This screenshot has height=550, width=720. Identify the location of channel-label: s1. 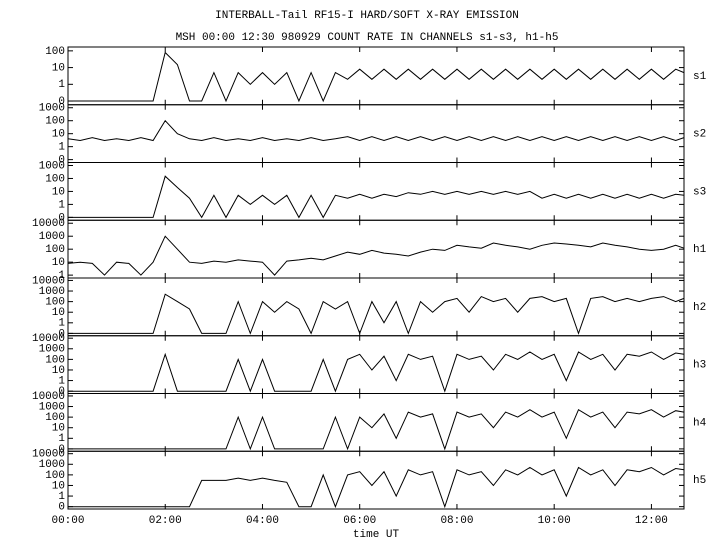
(700, 77).